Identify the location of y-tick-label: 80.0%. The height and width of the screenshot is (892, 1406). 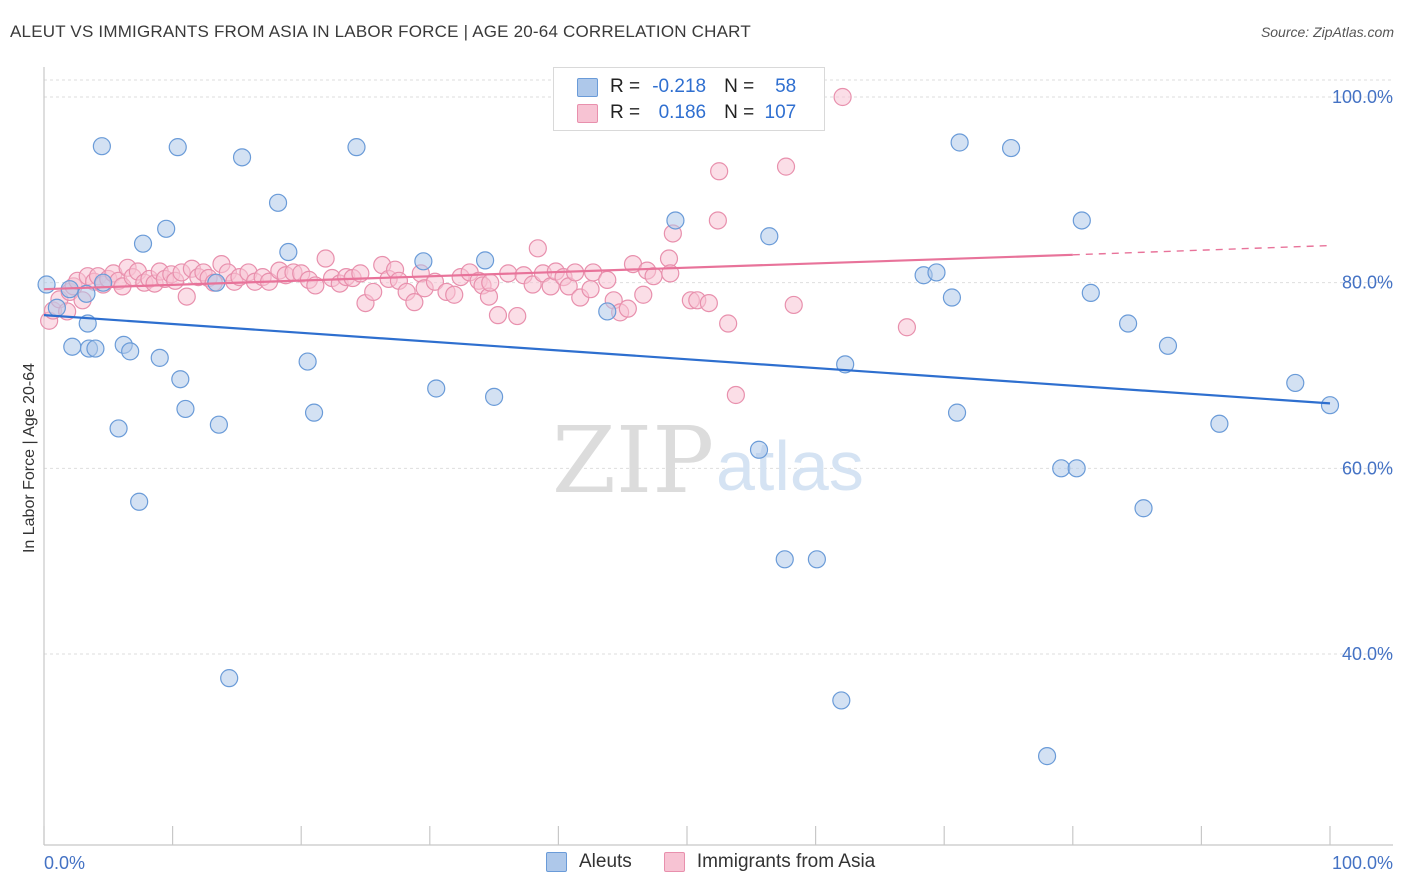
(1367, 283).